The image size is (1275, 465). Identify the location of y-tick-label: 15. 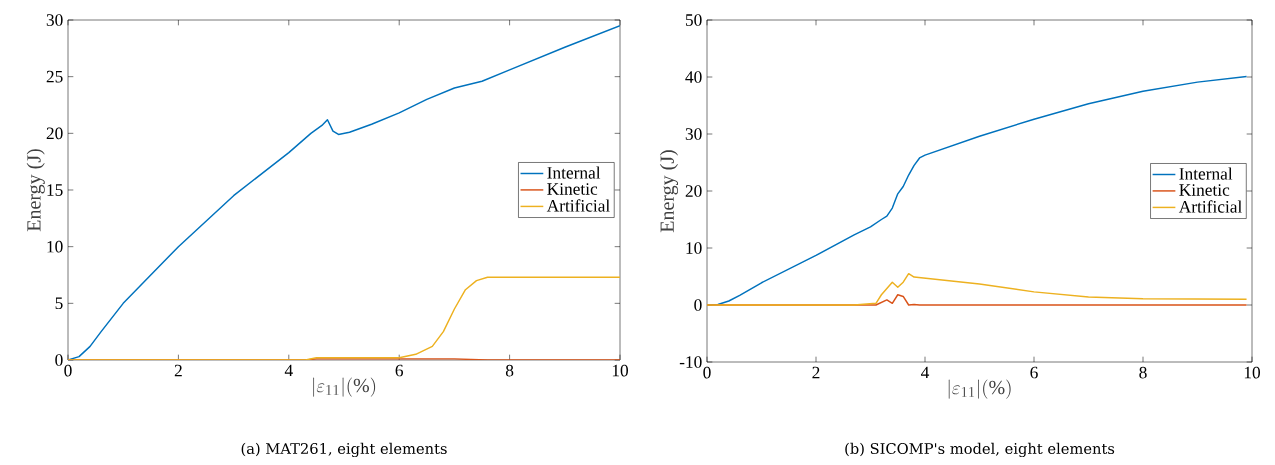
(55, 190).